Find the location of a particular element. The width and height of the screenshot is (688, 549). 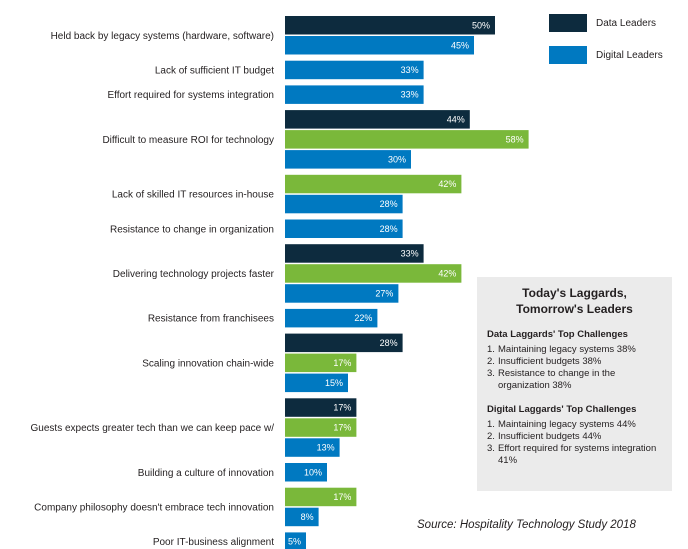

bar-value-label: 44% is located at coordinates (456, 119).